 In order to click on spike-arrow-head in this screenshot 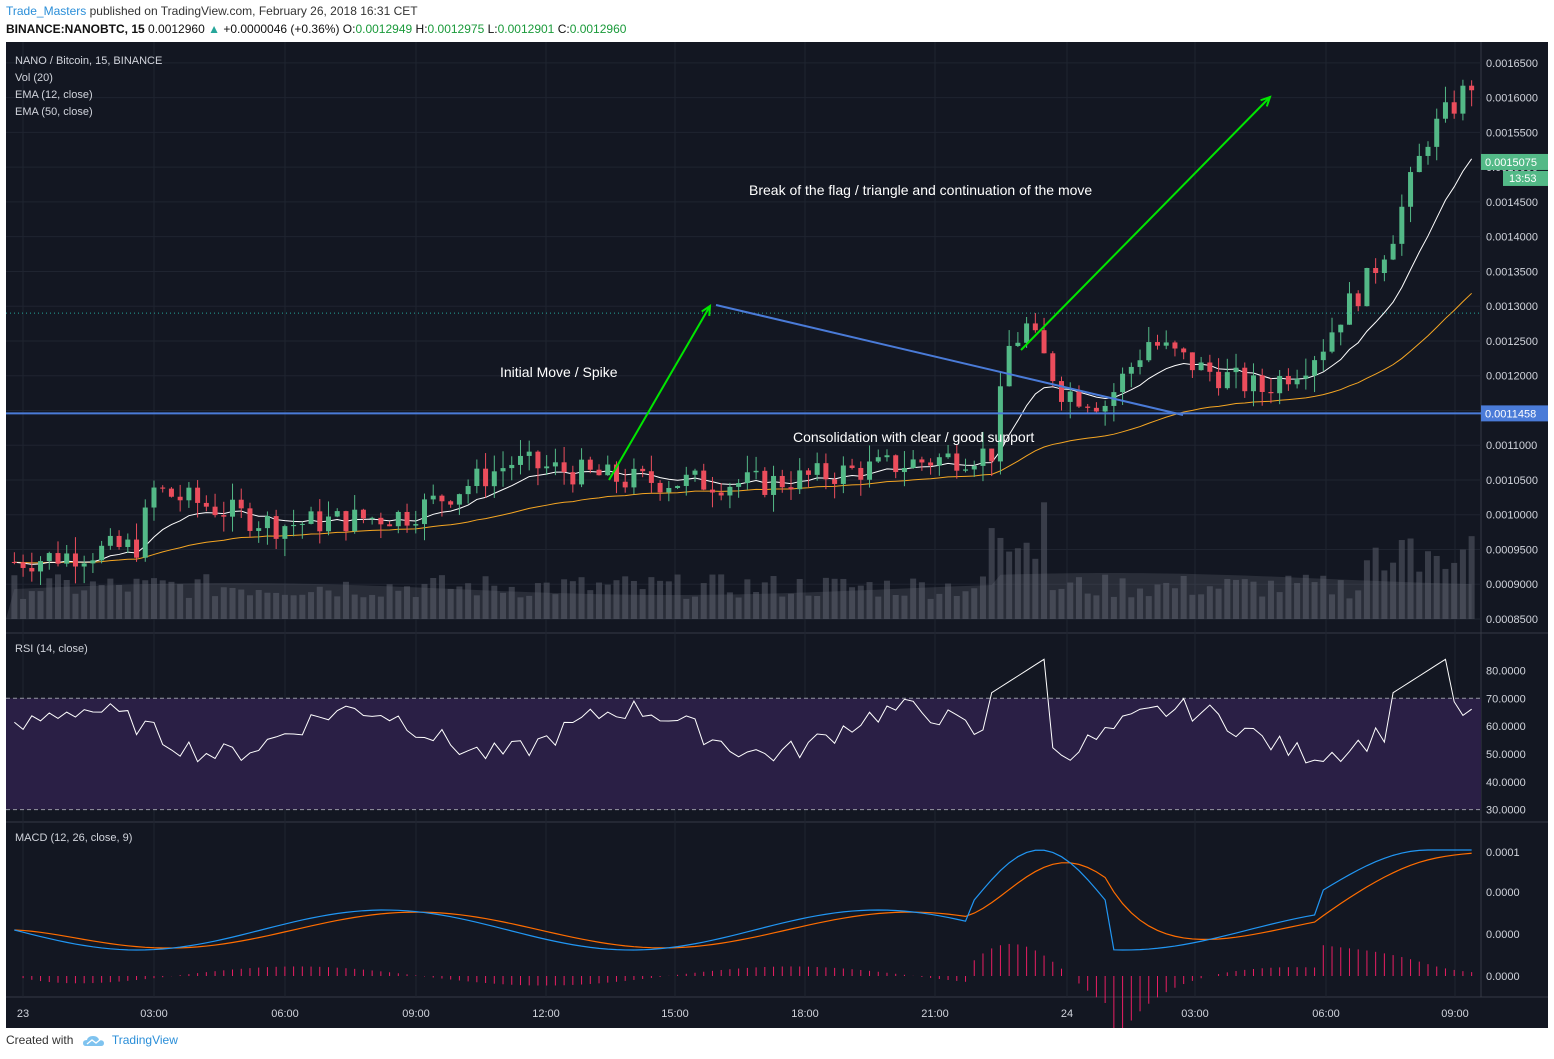, I will do `click(706, 310)`.